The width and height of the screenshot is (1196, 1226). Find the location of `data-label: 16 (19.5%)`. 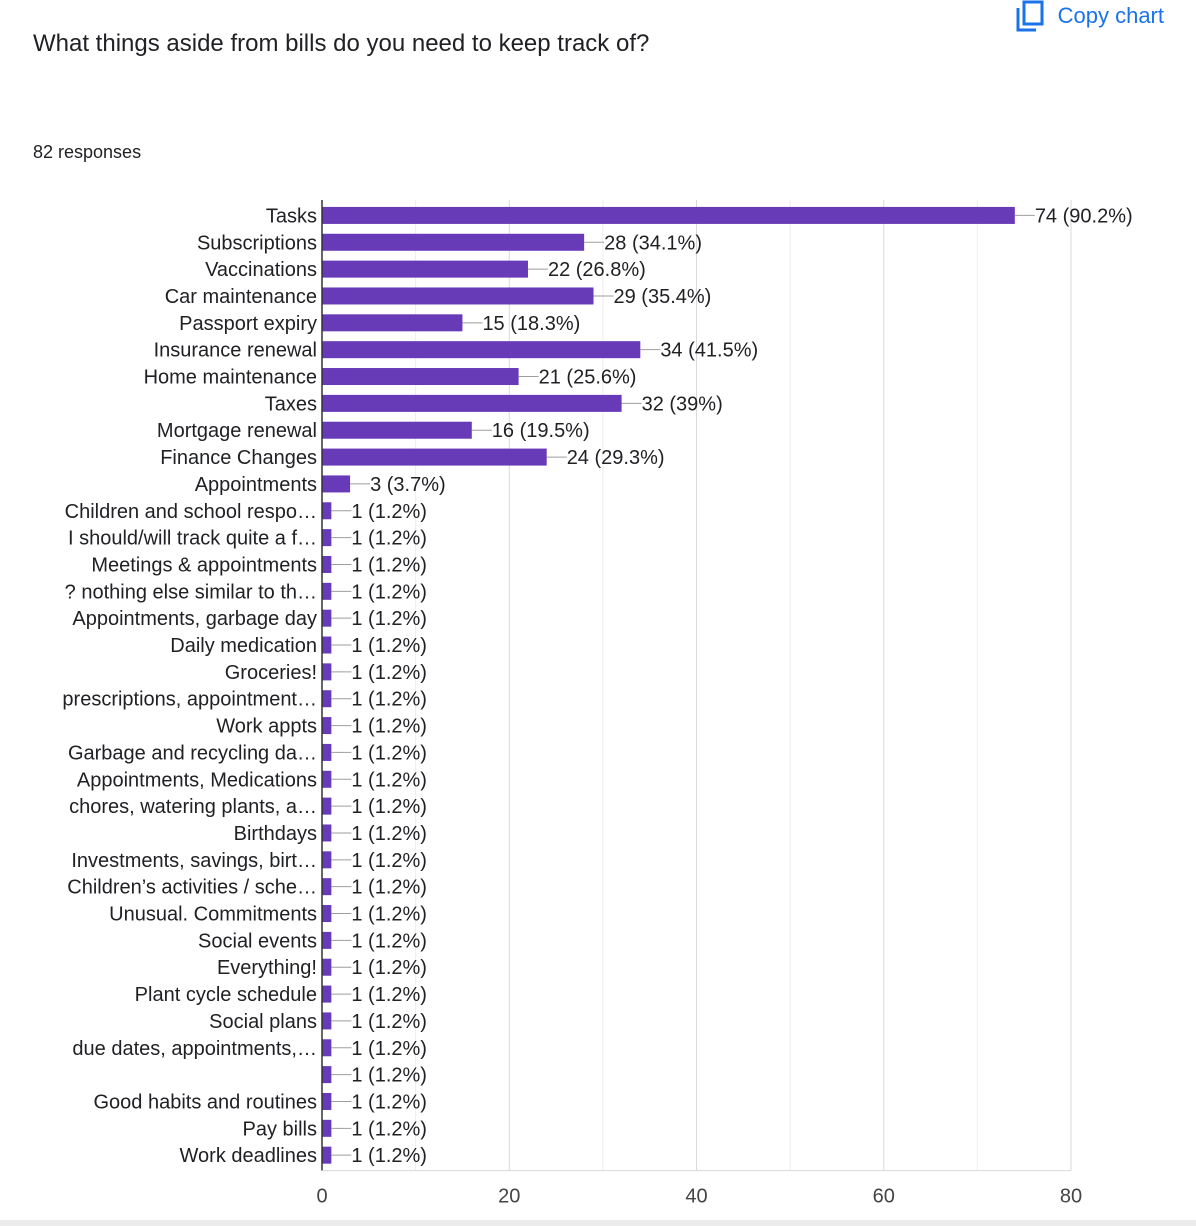

data-label: 16 (19.5%) is located at coordinates (541, 431).